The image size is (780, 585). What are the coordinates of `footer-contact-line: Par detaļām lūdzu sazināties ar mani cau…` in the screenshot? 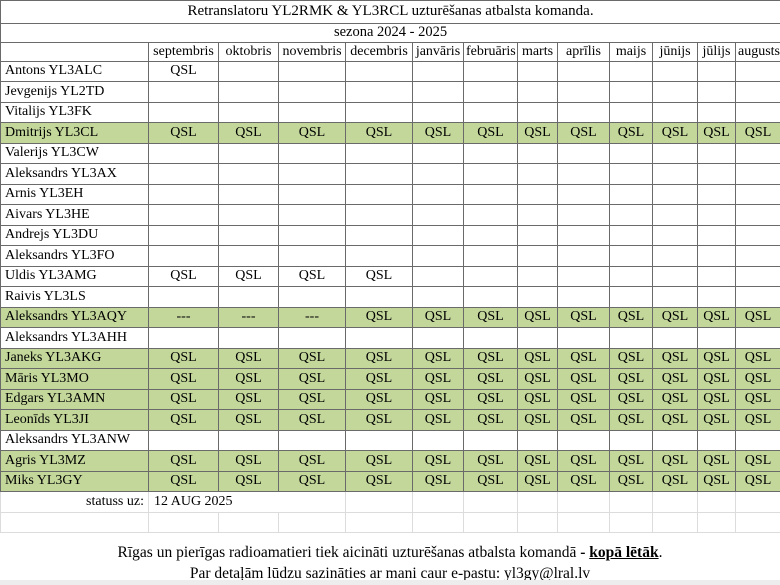 It's located at (390, 573).